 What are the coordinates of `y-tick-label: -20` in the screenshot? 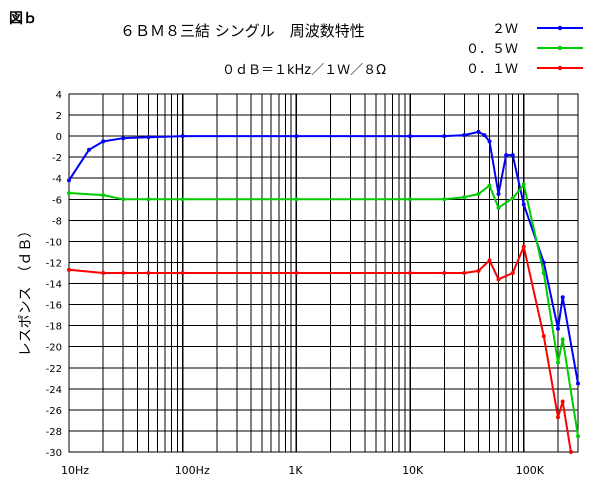 It's located at (54, 348).